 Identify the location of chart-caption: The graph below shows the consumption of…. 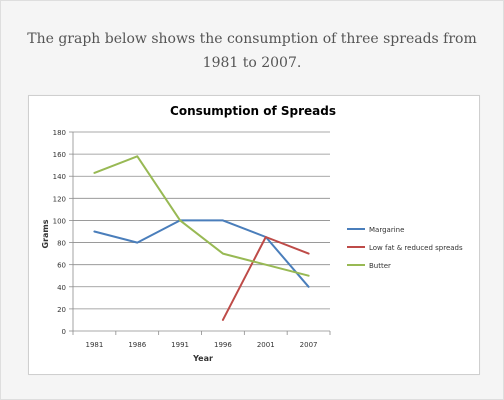
(252, 51).